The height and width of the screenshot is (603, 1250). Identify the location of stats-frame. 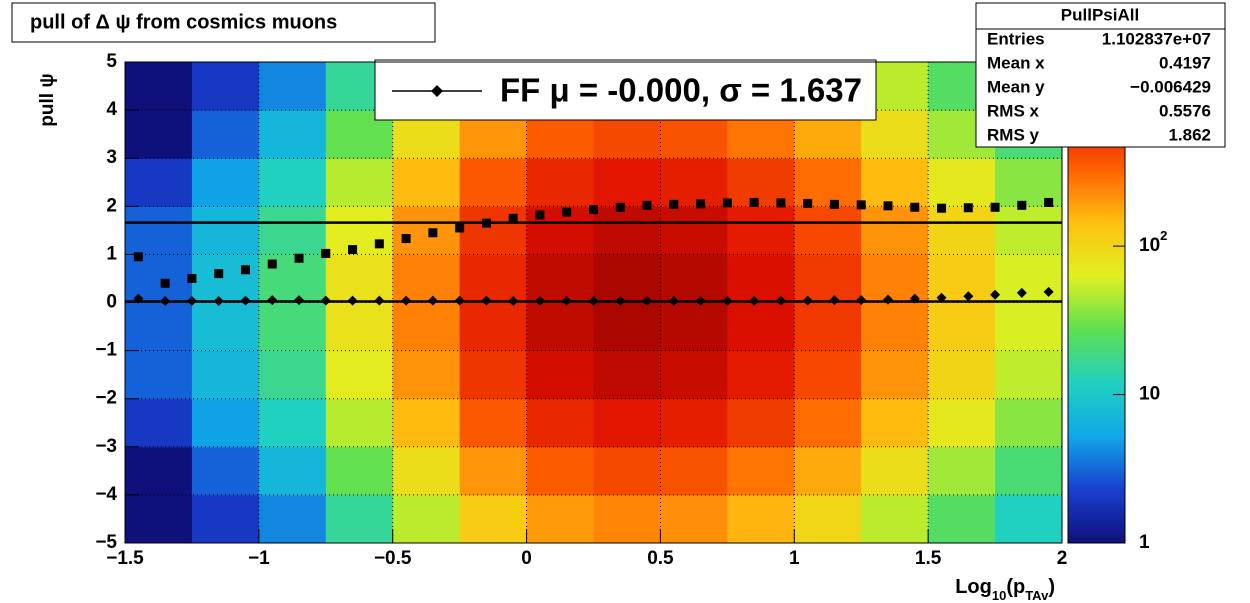
(1100, 75).